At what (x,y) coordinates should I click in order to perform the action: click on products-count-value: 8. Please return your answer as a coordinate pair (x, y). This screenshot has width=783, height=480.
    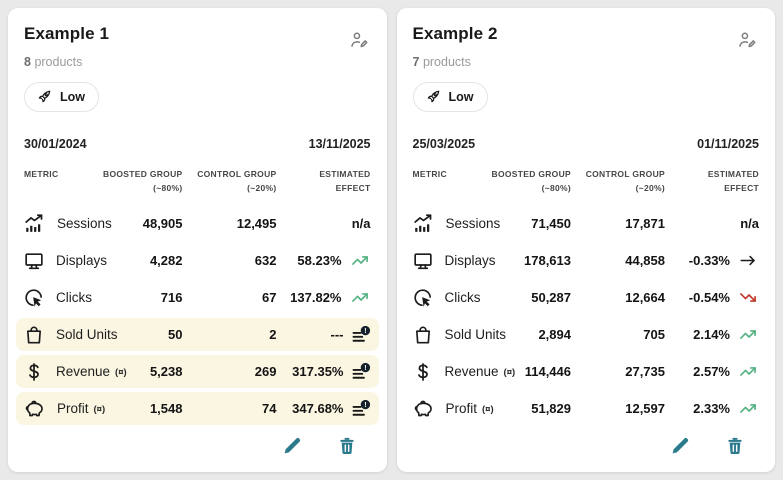
    Looking at the image, I should click on (27, 62).